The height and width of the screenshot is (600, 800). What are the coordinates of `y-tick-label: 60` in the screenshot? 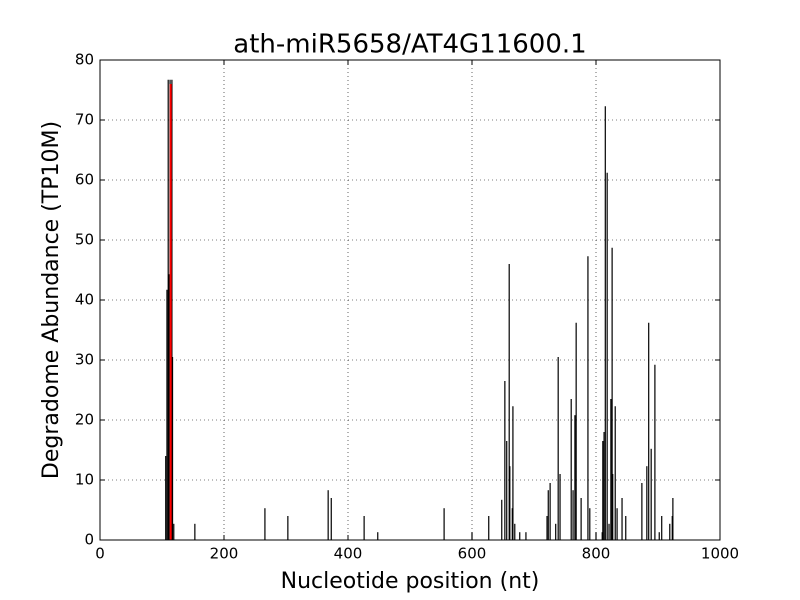 It's located at (84, 180).